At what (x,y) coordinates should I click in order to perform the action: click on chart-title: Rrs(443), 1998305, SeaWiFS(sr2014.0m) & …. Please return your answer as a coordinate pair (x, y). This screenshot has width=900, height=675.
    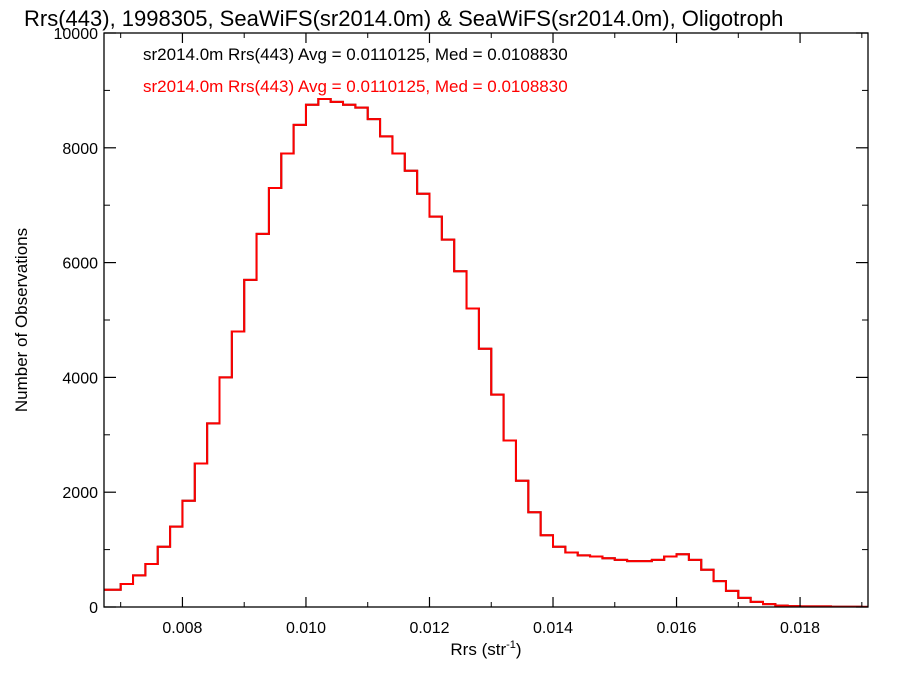
    Looking at the image, I should click on (403, 18).